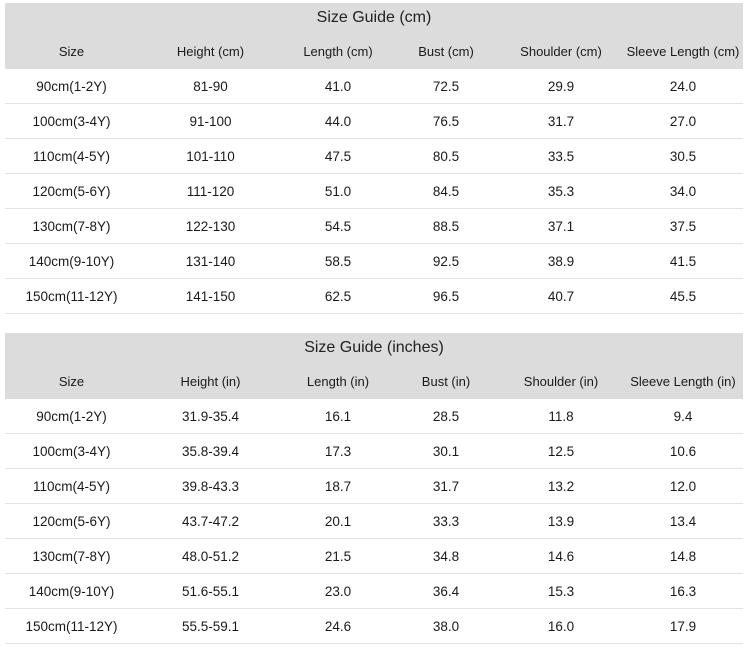  I want to click on value-cell: 39.8-43.3, so click(210, 486).